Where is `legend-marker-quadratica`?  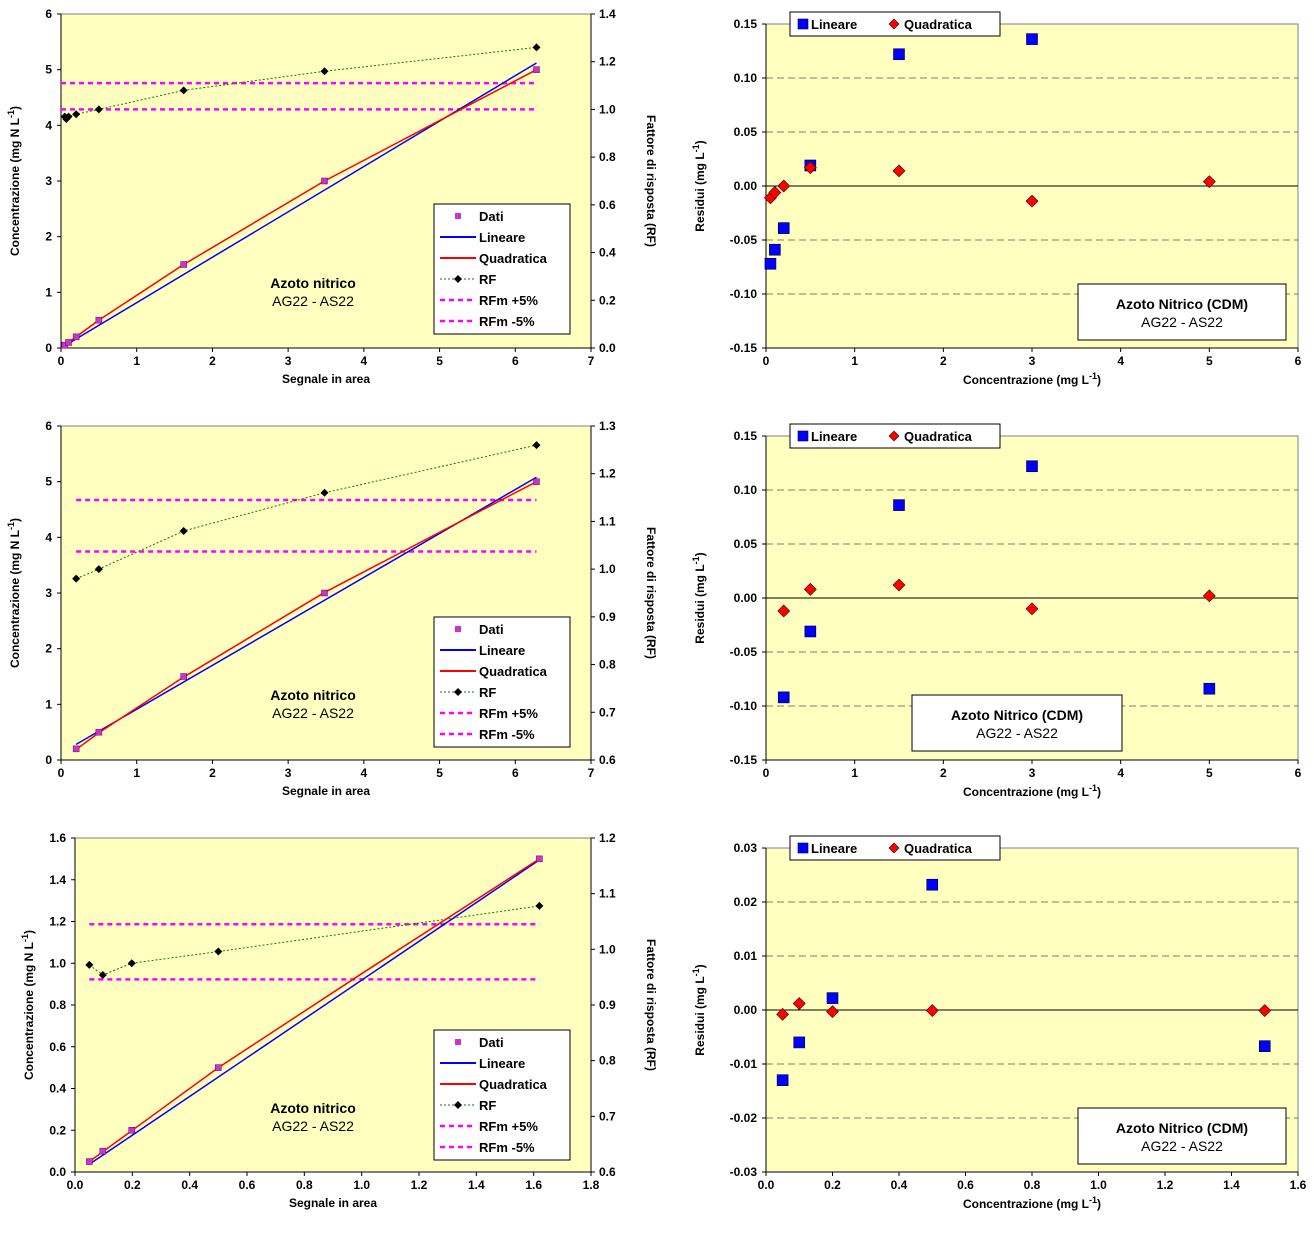
legend-marker-quadratica is located at coordinates (894, 848).